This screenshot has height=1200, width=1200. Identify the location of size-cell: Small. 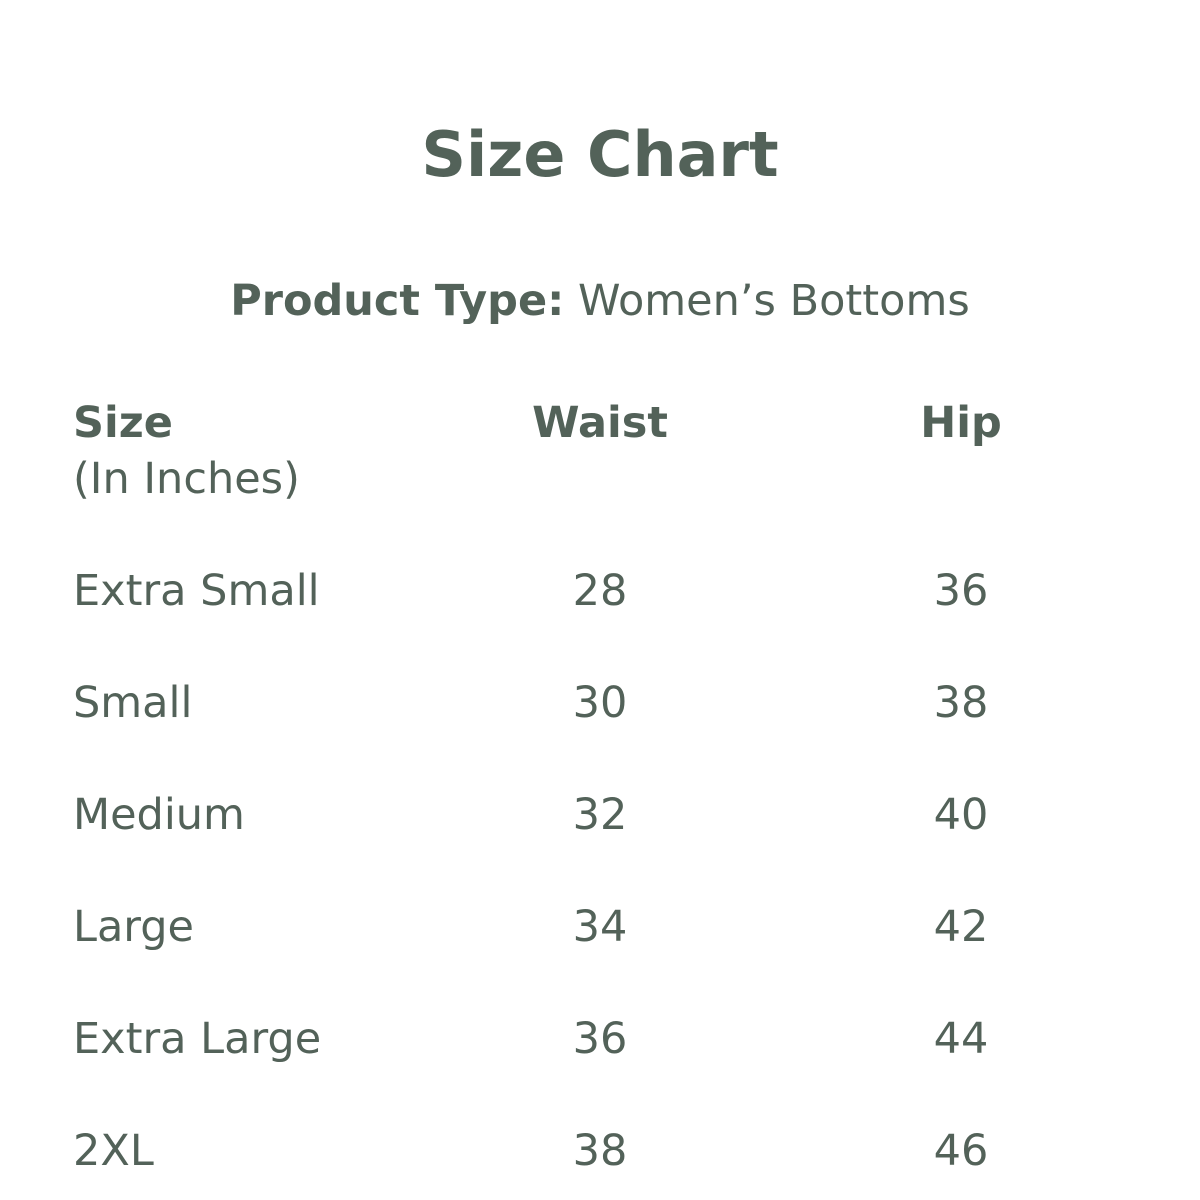
(133, 703).